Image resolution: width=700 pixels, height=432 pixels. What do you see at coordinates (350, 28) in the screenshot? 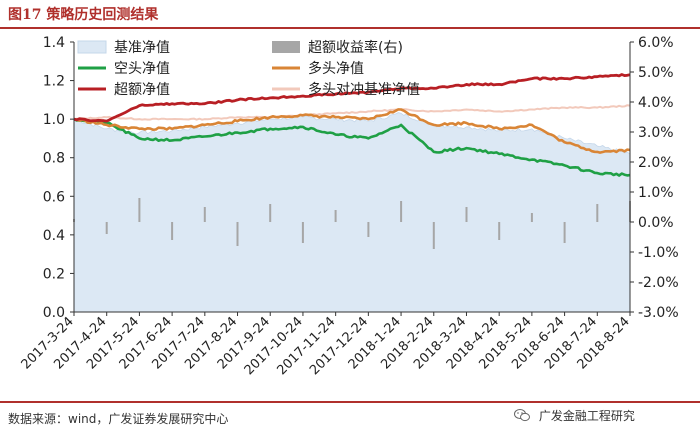
I see `title-rule` at bounding box center [350, 28].